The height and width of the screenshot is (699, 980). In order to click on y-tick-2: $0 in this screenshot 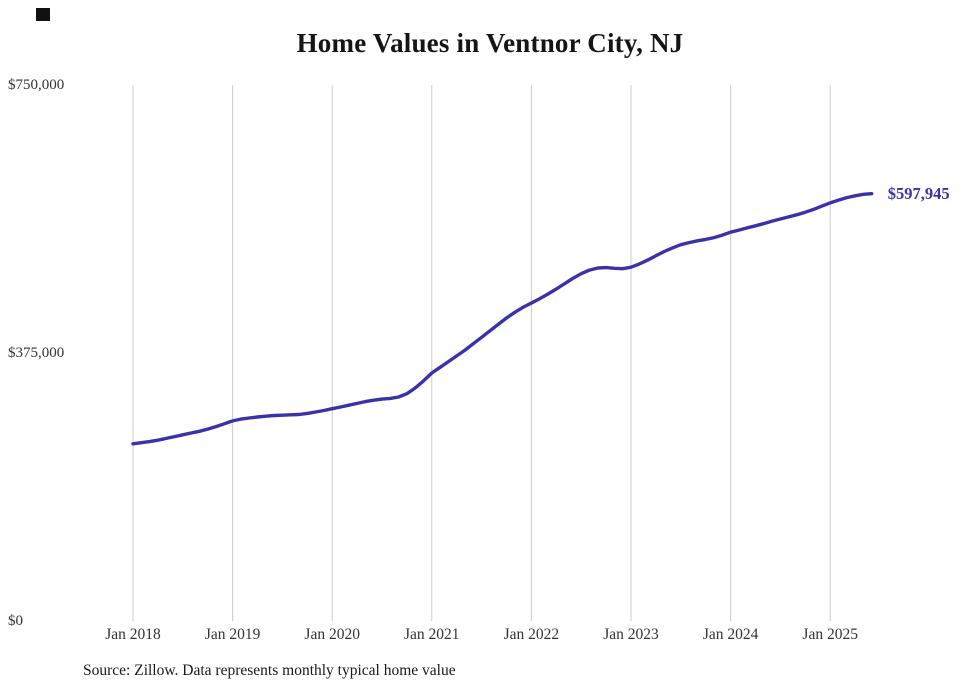, I will do `click(15, 621)`.